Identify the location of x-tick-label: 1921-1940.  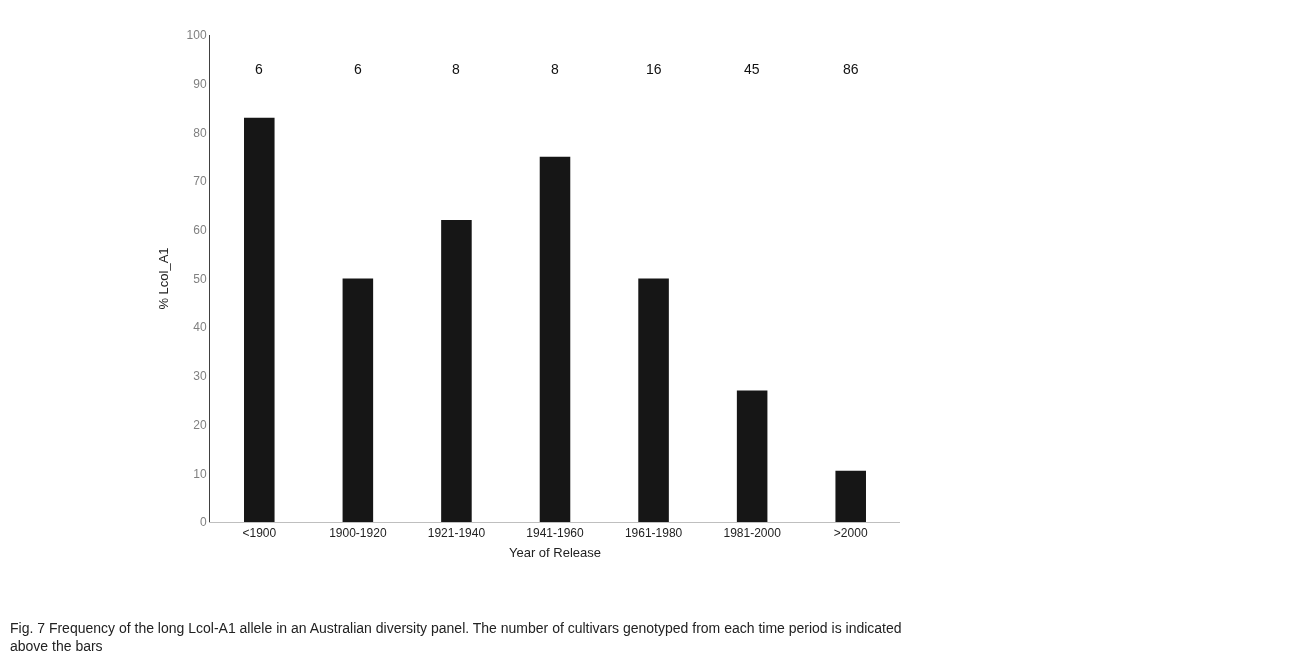
(456, 533).